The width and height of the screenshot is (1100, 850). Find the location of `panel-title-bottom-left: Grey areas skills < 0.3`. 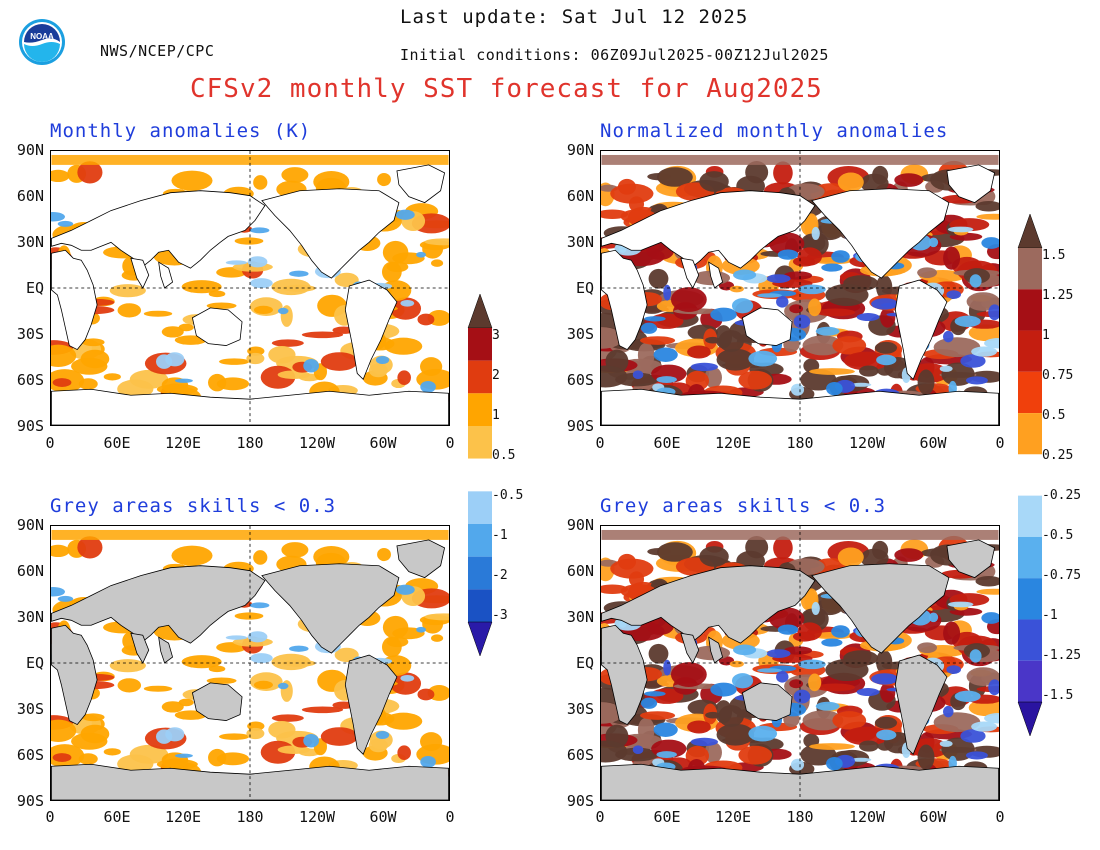

panel-title-bottom-left: Grey areas skills < 0.3 is located at coordinates (193, 506).